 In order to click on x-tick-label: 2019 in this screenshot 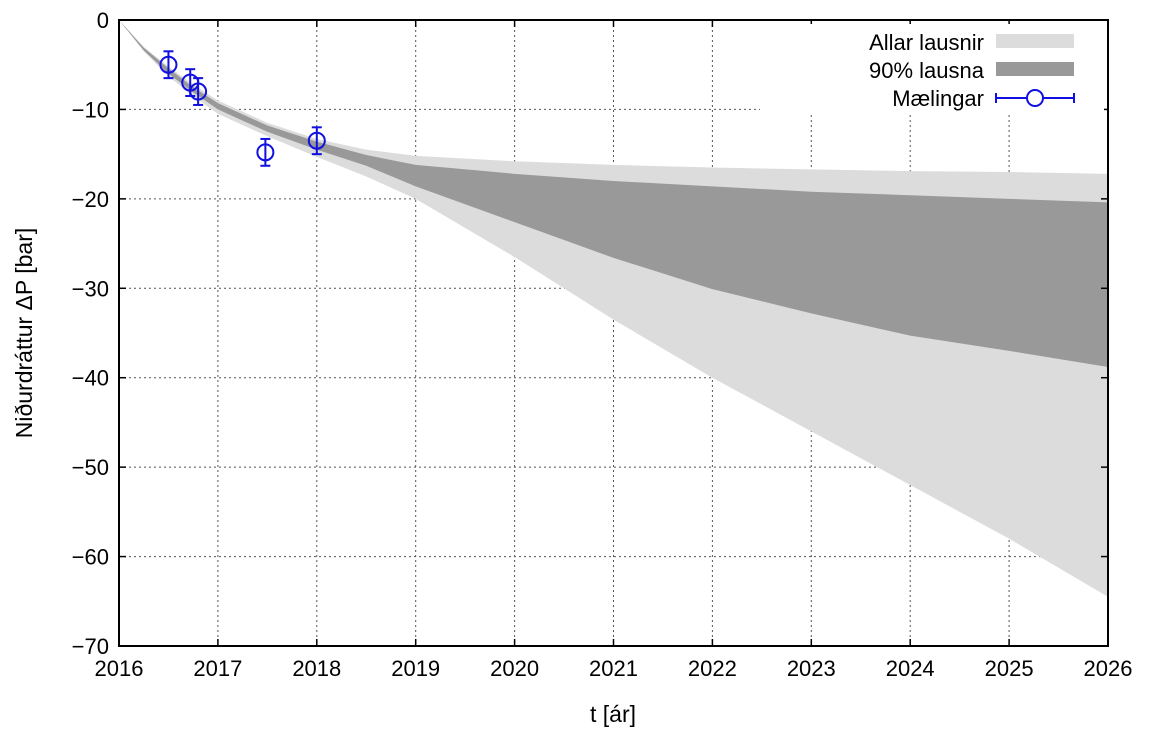, I will do `click(415, 668)`.